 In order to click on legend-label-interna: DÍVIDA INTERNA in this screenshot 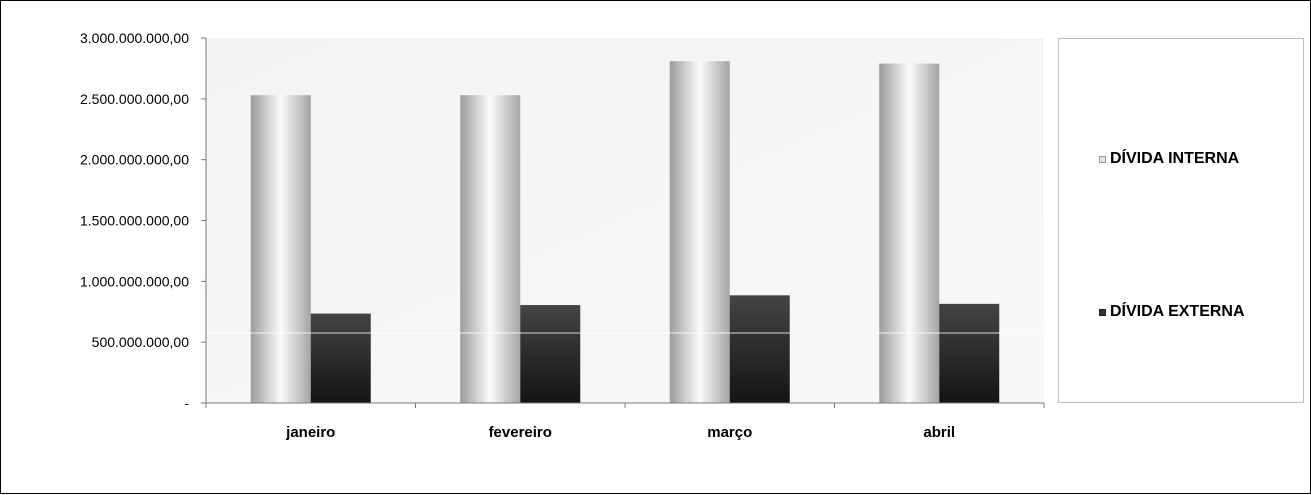, I will do `click(1175, 158)`.